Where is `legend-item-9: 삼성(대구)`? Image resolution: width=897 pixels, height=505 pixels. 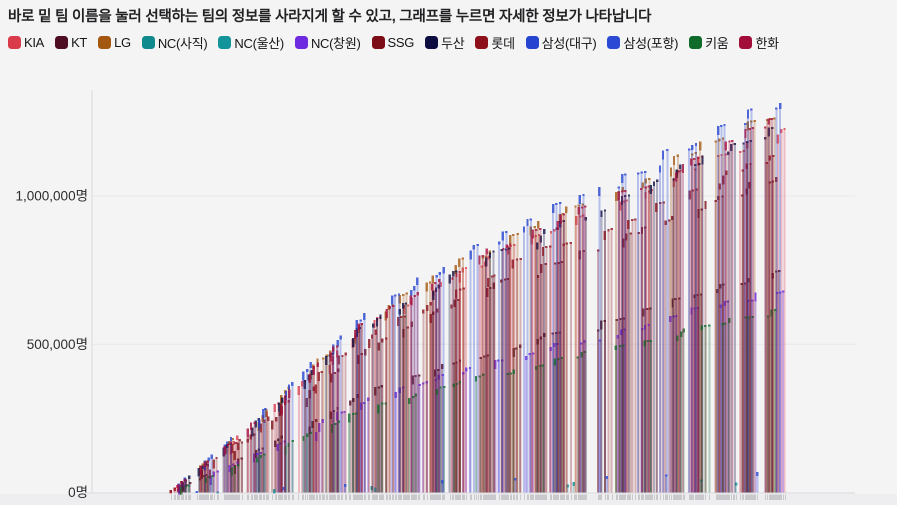 legend-item-9: 삼성(대구) is located at coordinates (561, 42).